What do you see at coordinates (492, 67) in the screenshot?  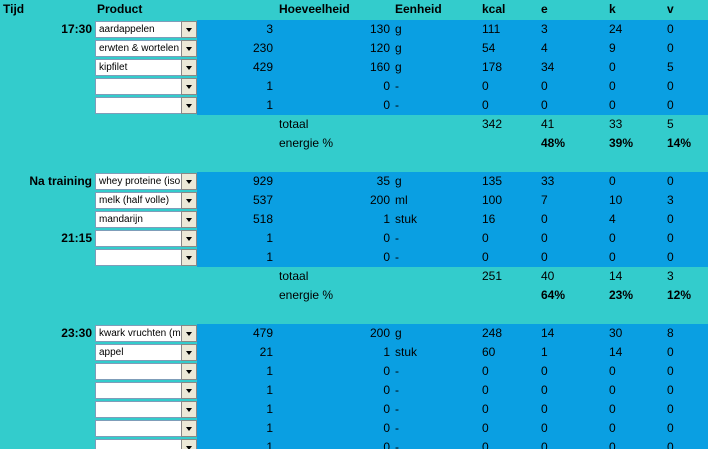 I see `cell-kcal: 178` at bounding box center [492, 67].